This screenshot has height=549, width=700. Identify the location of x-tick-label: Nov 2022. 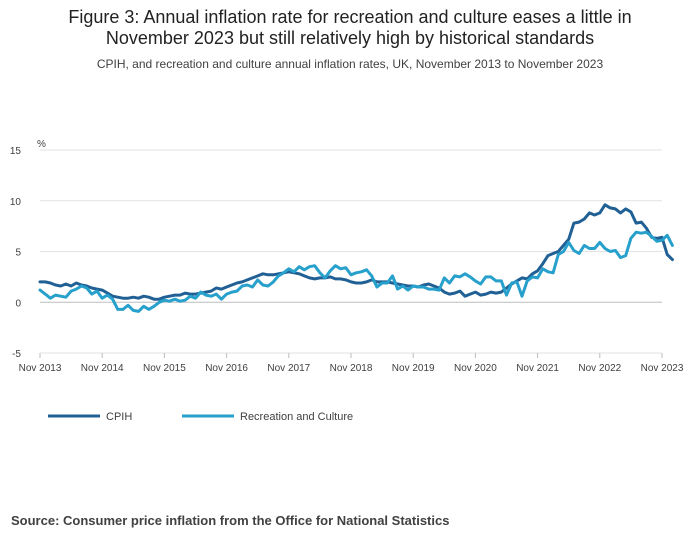
(599, 368).